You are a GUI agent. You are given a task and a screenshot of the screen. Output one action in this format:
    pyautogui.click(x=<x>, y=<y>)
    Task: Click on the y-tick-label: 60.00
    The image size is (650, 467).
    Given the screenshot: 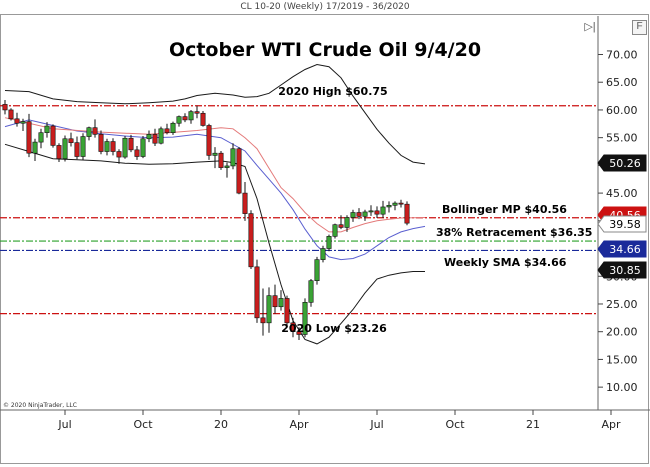 What is the action you would take?
    pyautogui.click(x=622, y=110)
    